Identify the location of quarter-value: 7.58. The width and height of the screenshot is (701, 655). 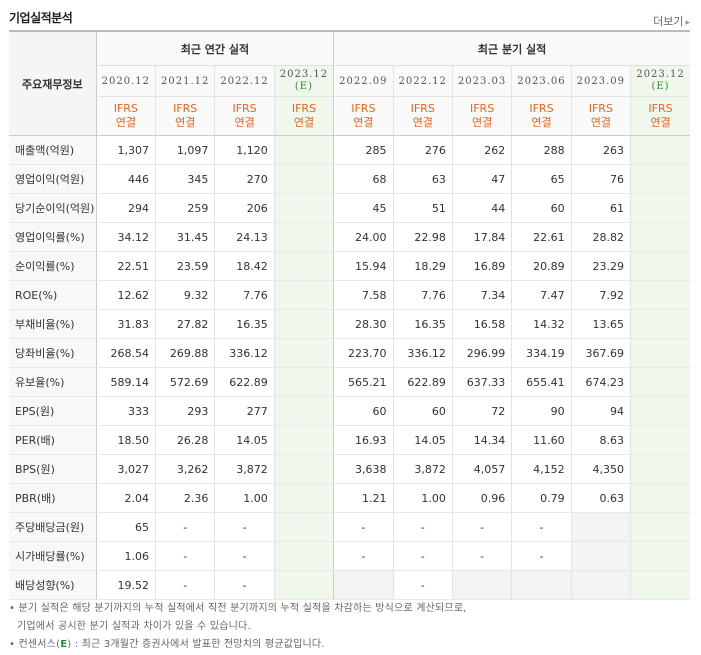
(363, 295).